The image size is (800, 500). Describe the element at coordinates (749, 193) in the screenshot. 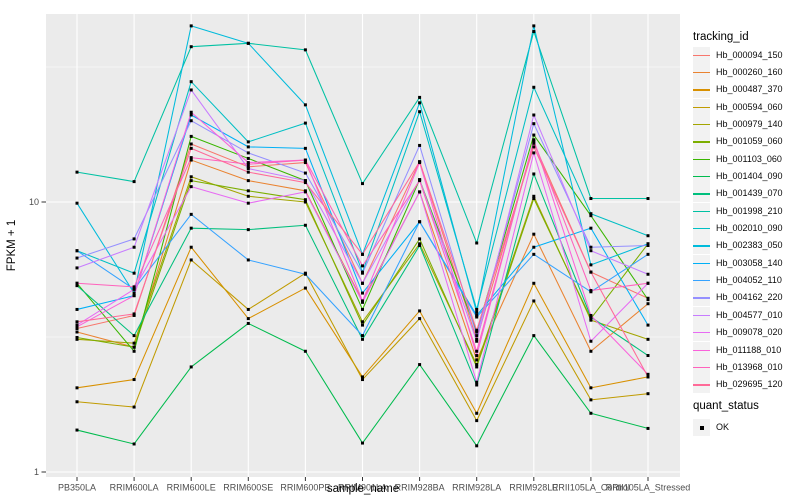

I see `legend-entry-label: Hb_001439_070` at that location.